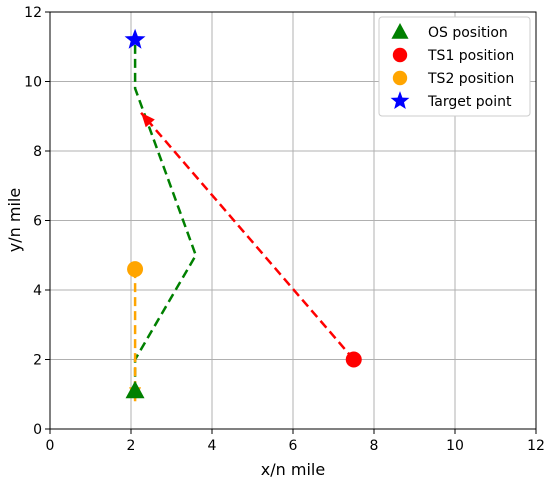  What do you see at coordinates (33, 83) in the screenshot?
I see `y-tick-label: 10` at bounding box center [33, 83].